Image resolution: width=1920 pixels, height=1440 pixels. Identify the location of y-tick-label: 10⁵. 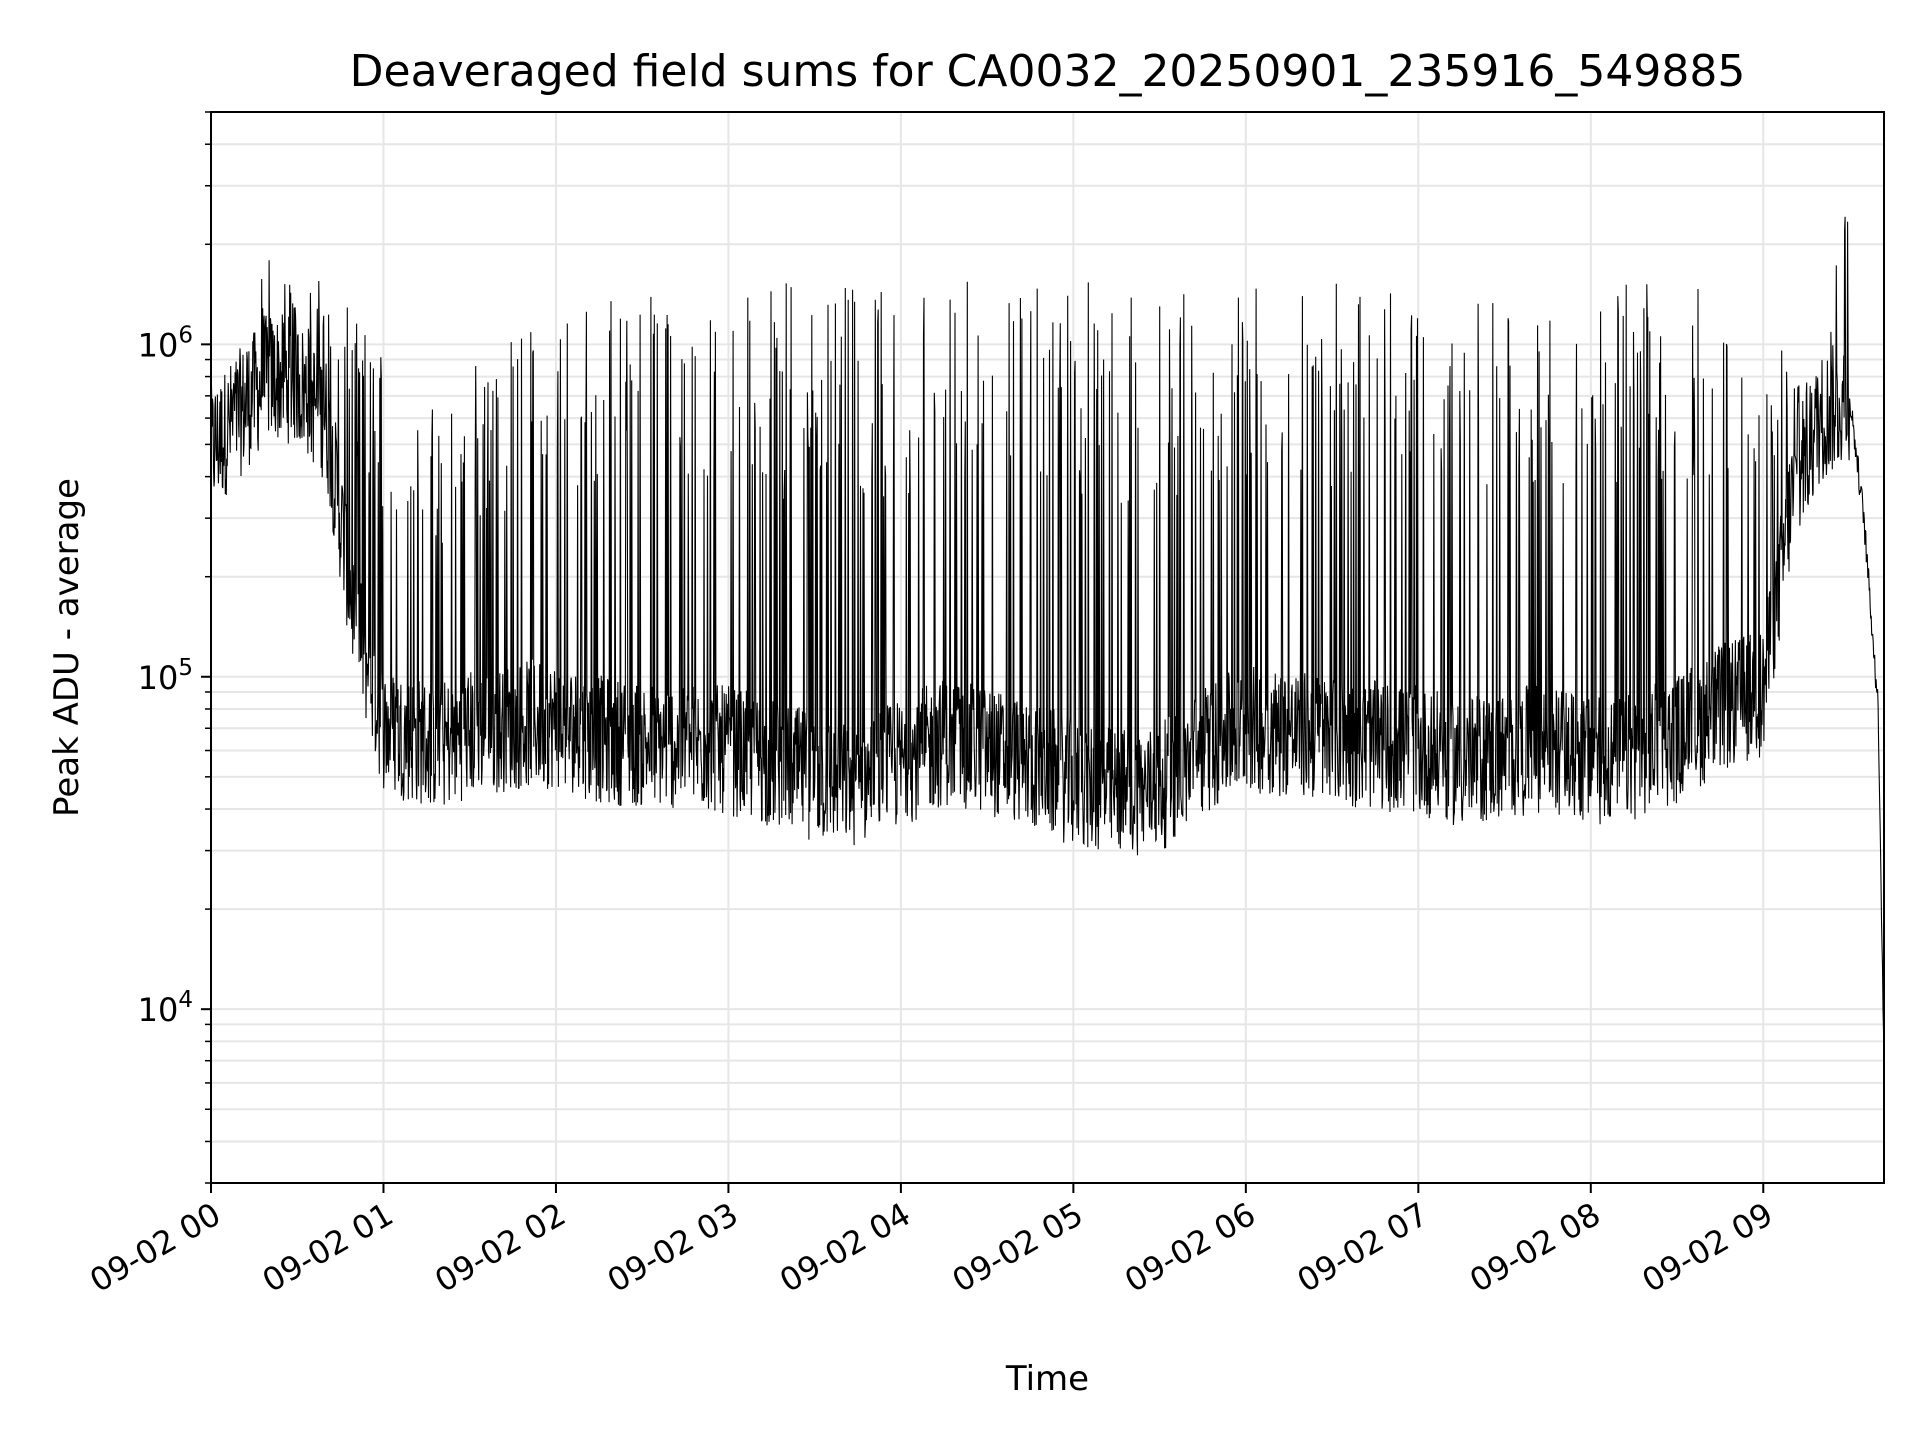
(165, 676).